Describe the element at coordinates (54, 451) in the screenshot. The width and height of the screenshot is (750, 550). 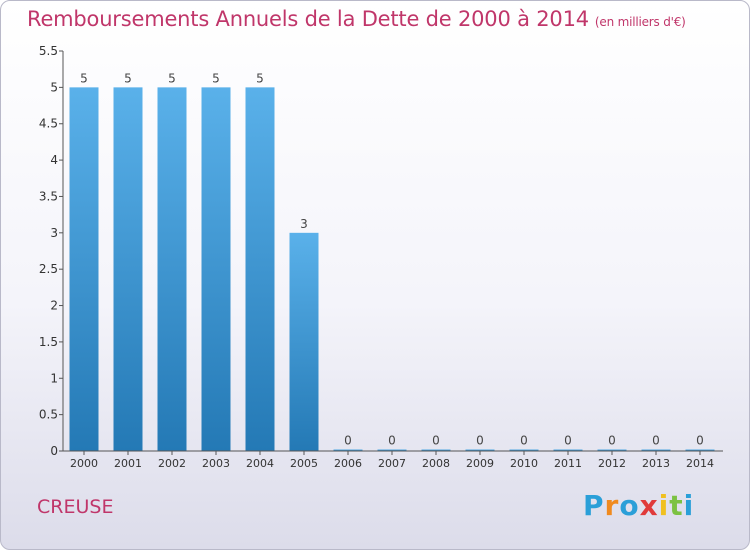
I see `y-tick-label: 0` at that location.